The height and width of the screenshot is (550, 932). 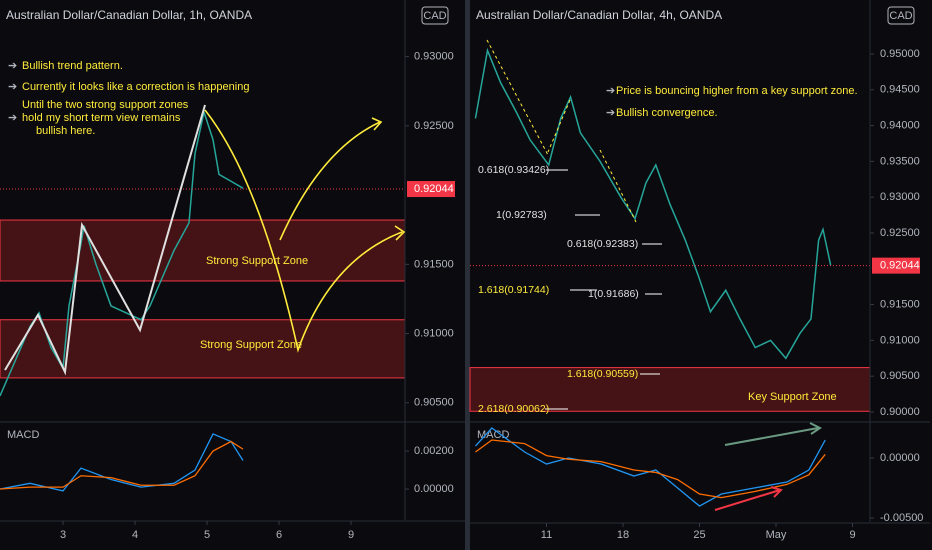 What do you see at coordinates (900, 125) in the screenshot?
I see `y-tick-label: 0.94000` at bounding box center [900, 125].